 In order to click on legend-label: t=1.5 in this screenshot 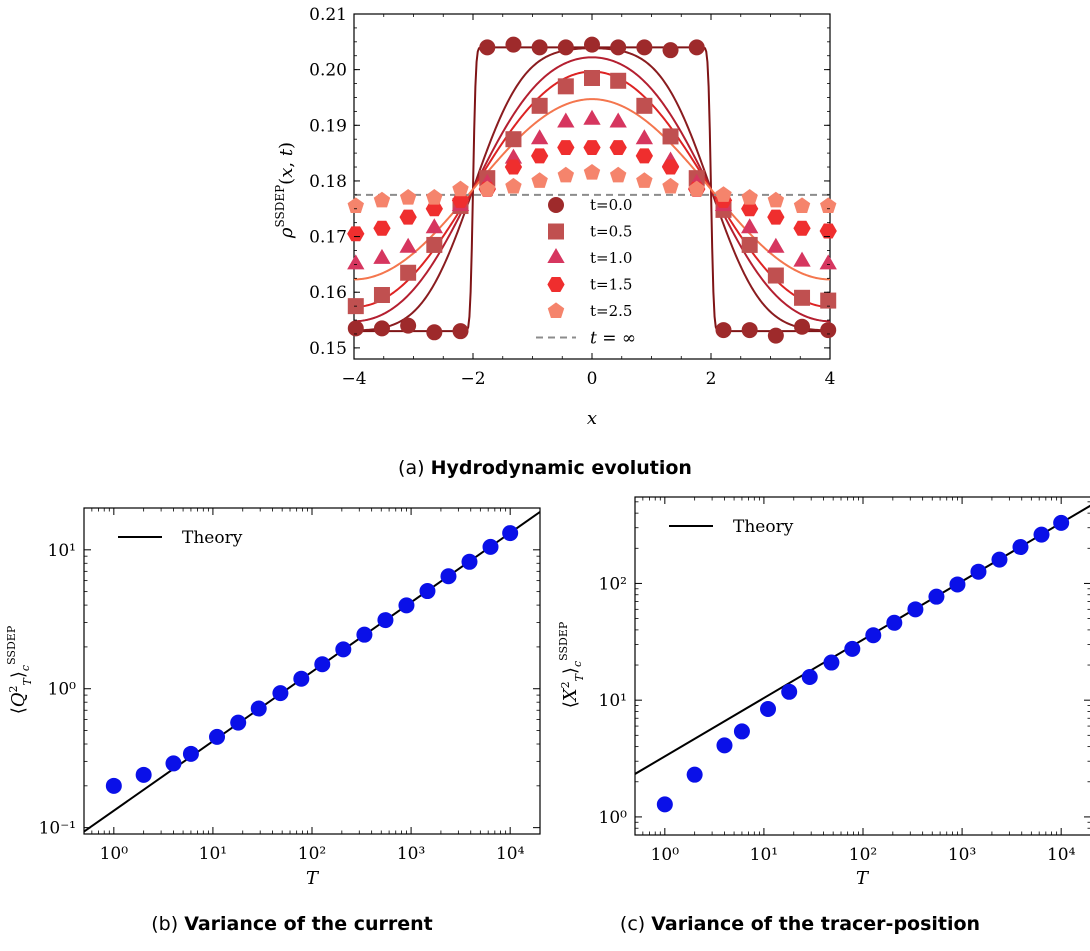, I will do `click(611, 285)`.